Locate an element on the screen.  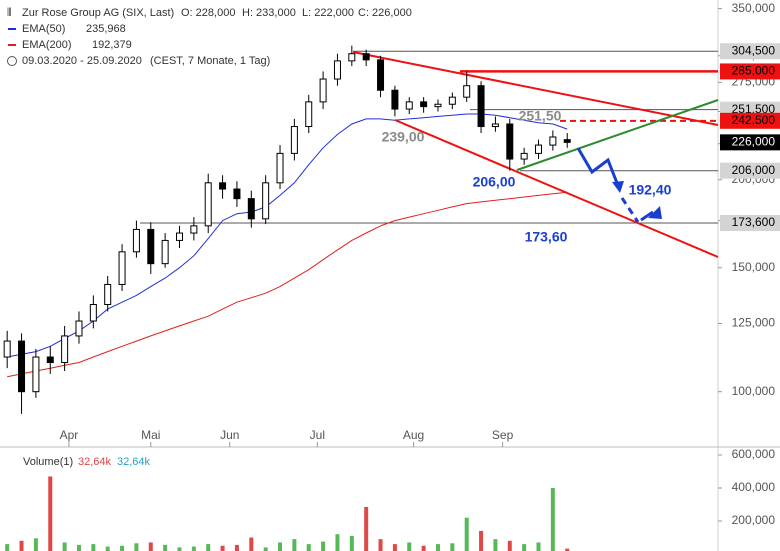
level-label: 173,600 is located at coordinates (754, 222).